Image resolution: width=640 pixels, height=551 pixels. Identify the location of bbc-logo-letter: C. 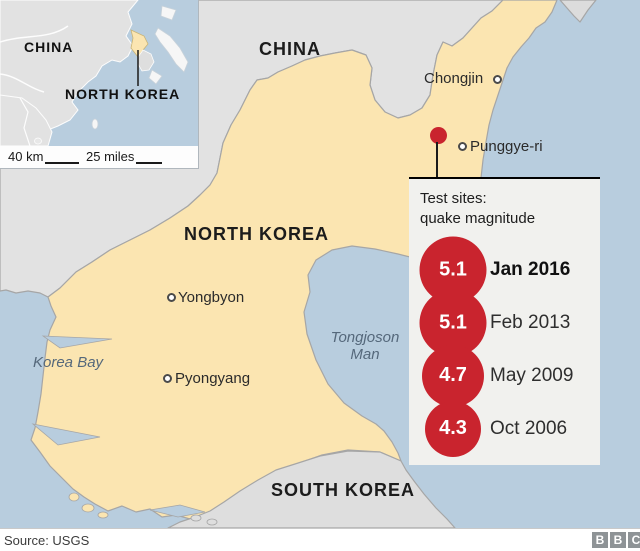
(634, 540).